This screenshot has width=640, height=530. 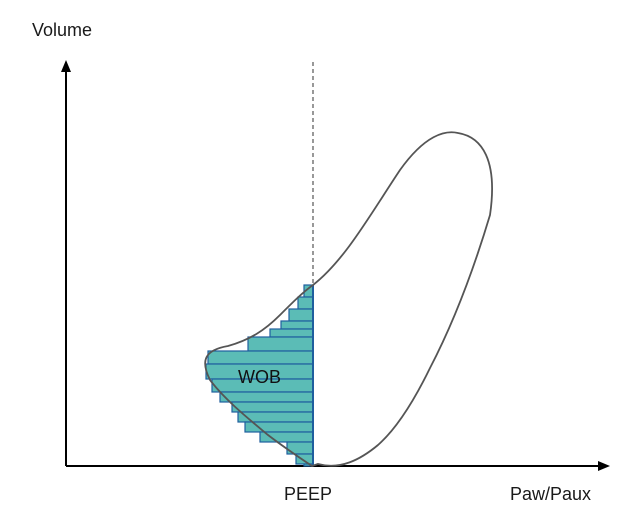 I want to click on y-axis-label: Volume, so click(x=62, y=30).